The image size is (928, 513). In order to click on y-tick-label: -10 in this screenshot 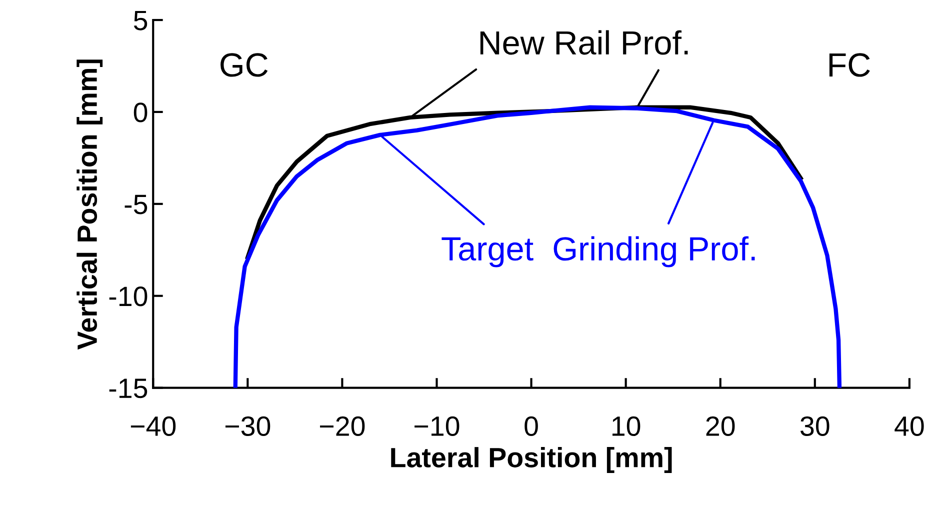, I will do `click(128, 296)`.